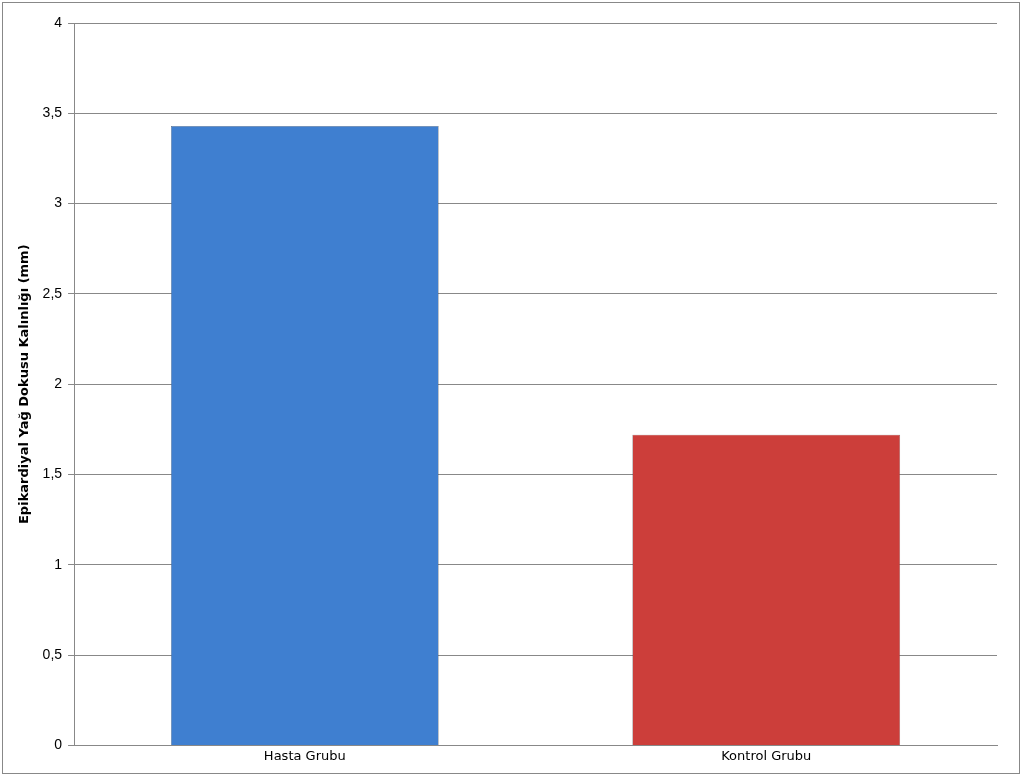 This screenshot has height=778, width=1024. What do you see at coordinates (58, 383) in the screenshot?
I see `y-tick-label: 2` at bounding box center [58, 383].